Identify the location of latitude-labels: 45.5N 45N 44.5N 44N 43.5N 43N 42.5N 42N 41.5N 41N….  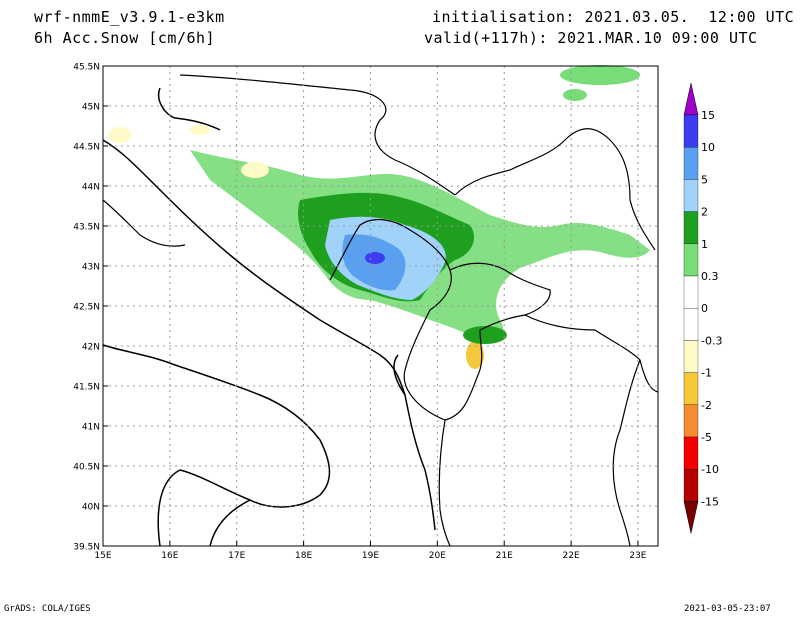
(86, 308).